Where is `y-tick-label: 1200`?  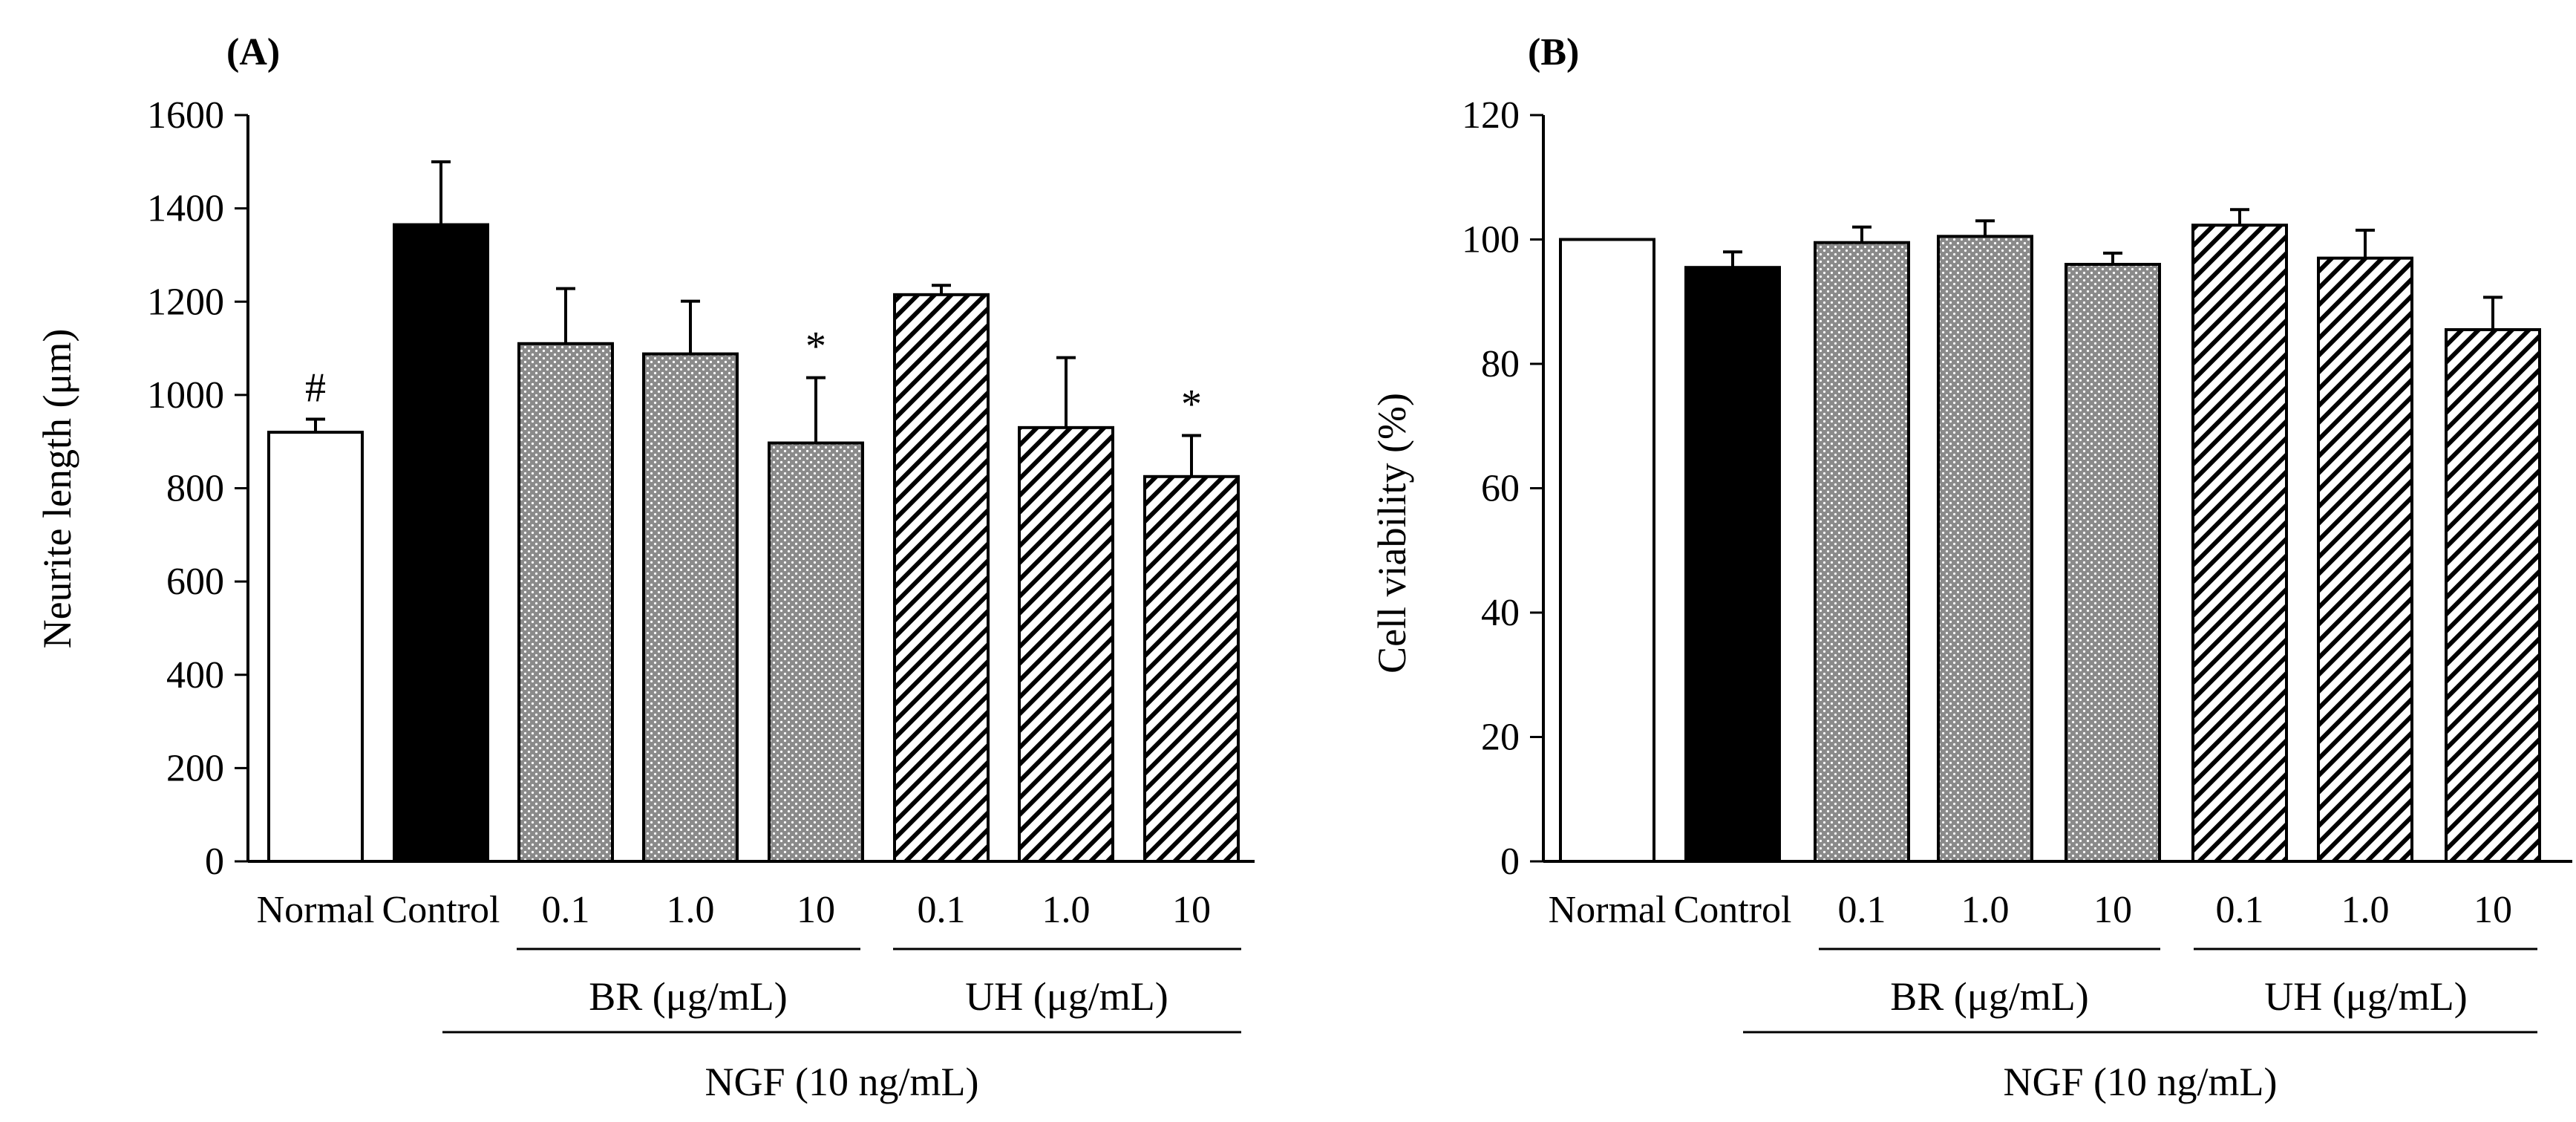
y-tick-label: 1200 is located at coordinates (185, 302).